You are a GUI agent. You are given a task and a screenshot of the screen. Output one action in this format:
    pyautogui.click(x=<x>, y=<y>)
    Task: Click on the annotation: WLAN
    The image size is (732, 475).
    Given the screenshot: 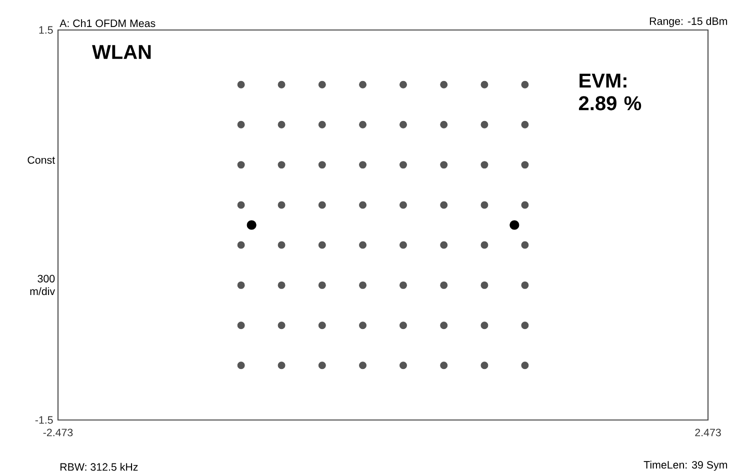 What is the action you would take?
    pyautogui.click(x=121, y=52)
    